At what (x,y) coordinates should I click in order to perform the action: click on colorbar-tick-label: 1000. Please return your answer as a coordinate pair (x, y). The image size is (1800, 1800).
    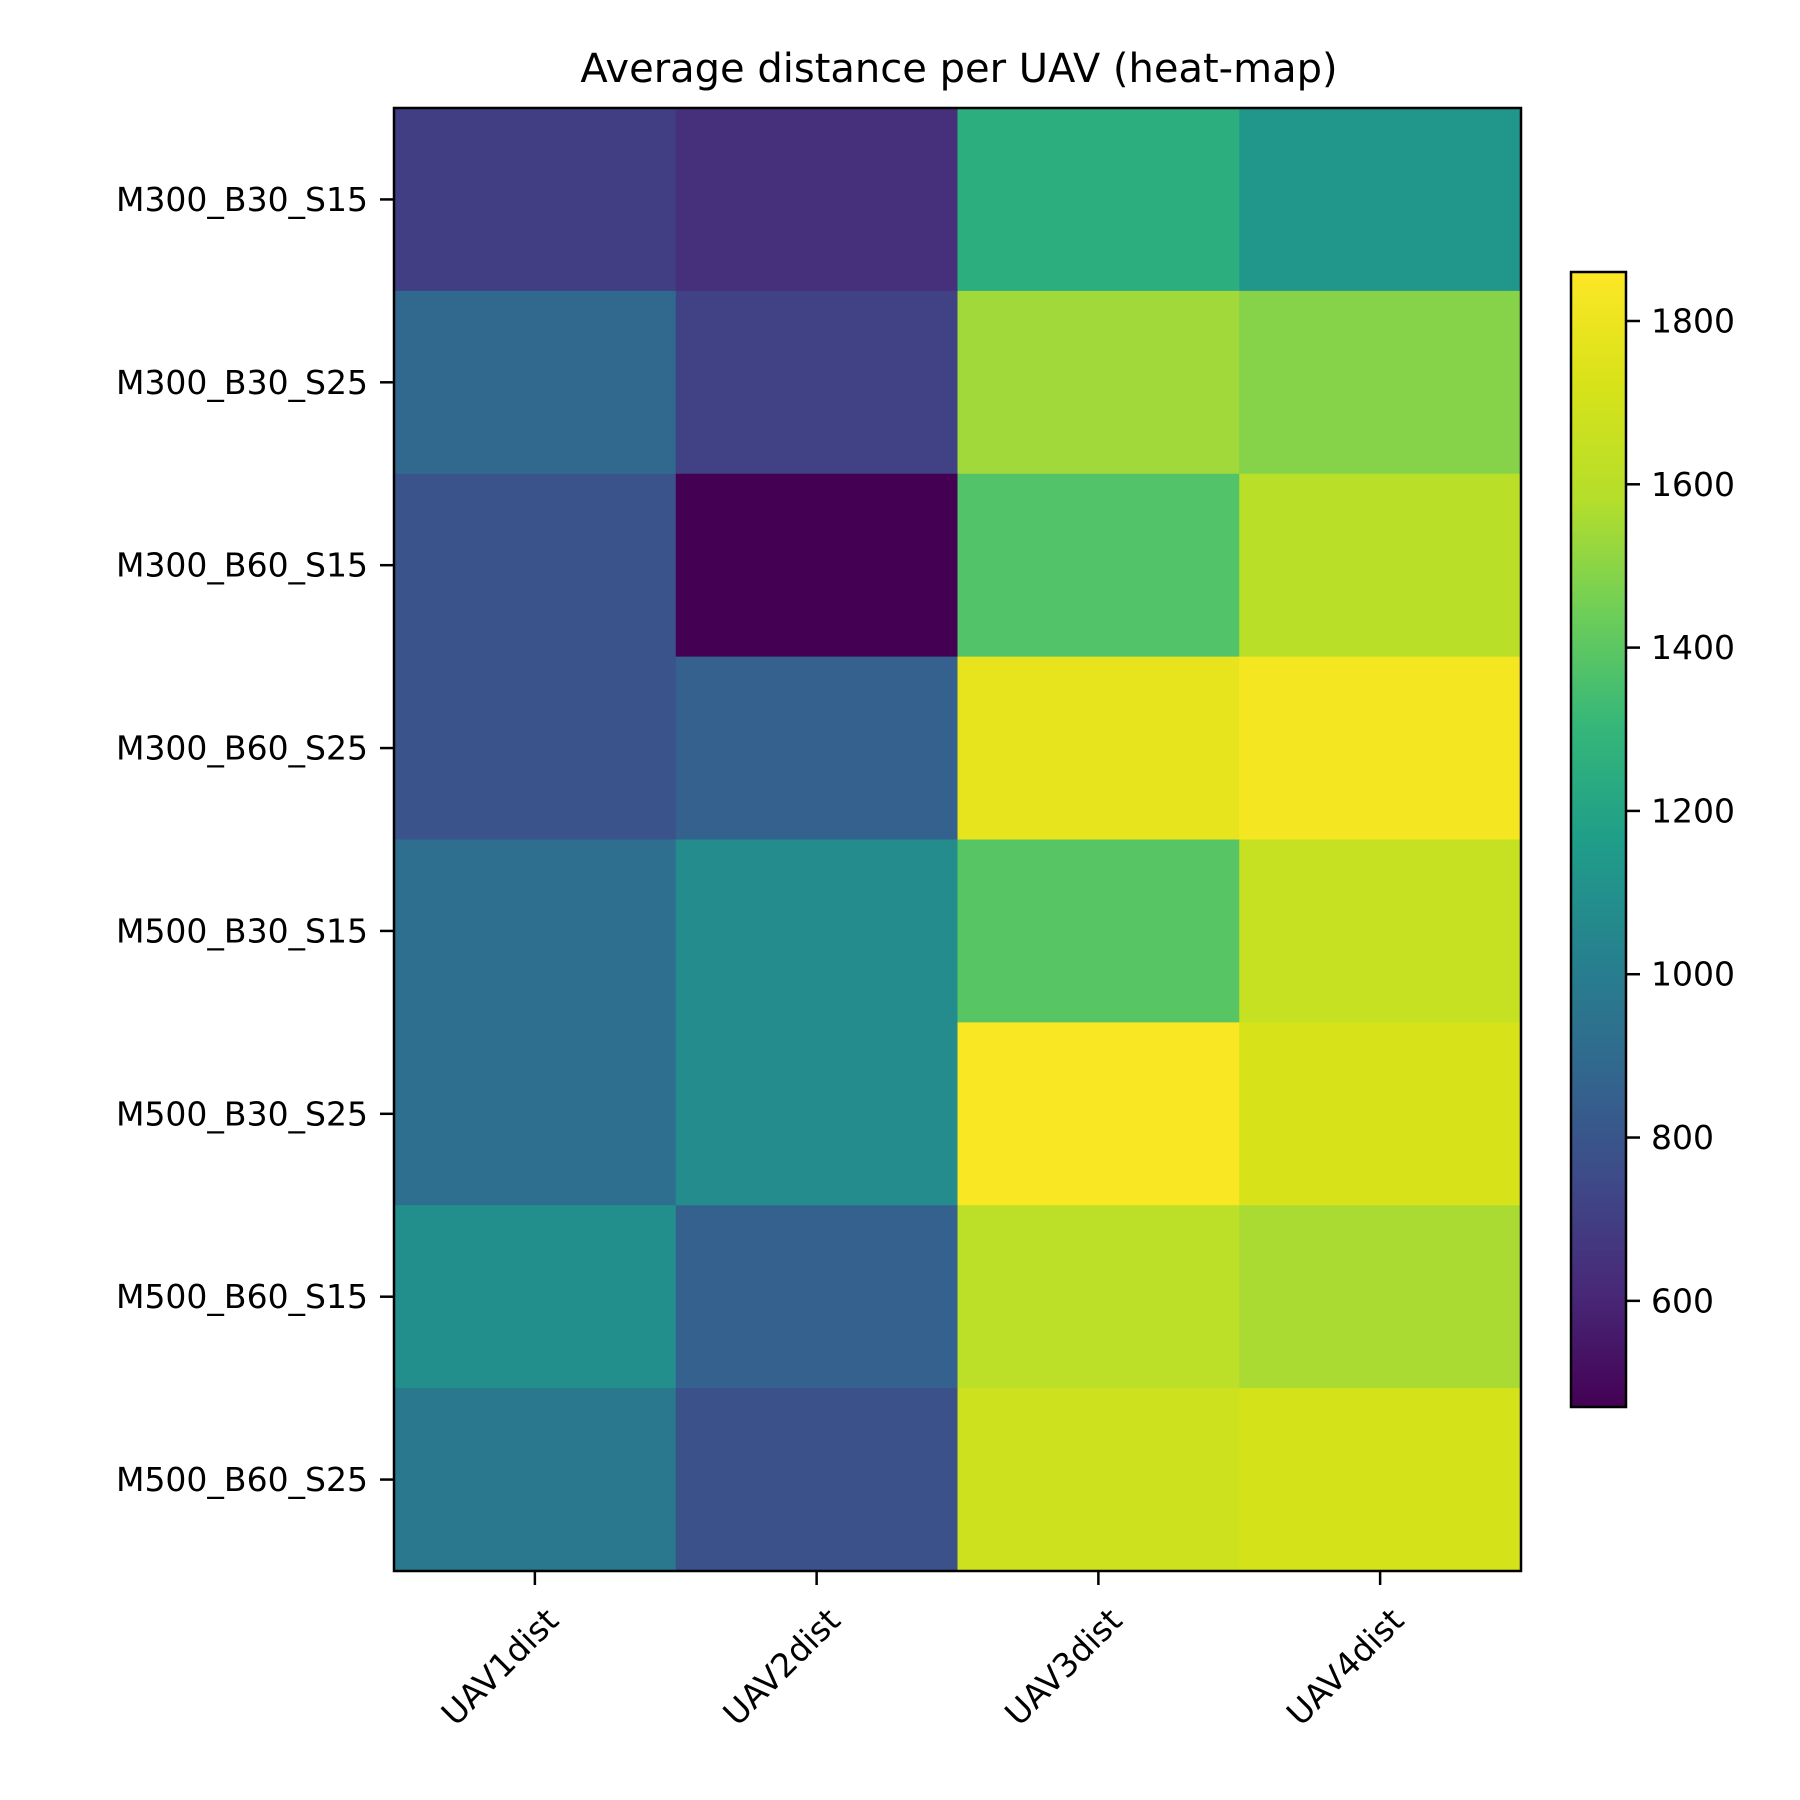
    Looking at the image, I should click on (1693, 974).